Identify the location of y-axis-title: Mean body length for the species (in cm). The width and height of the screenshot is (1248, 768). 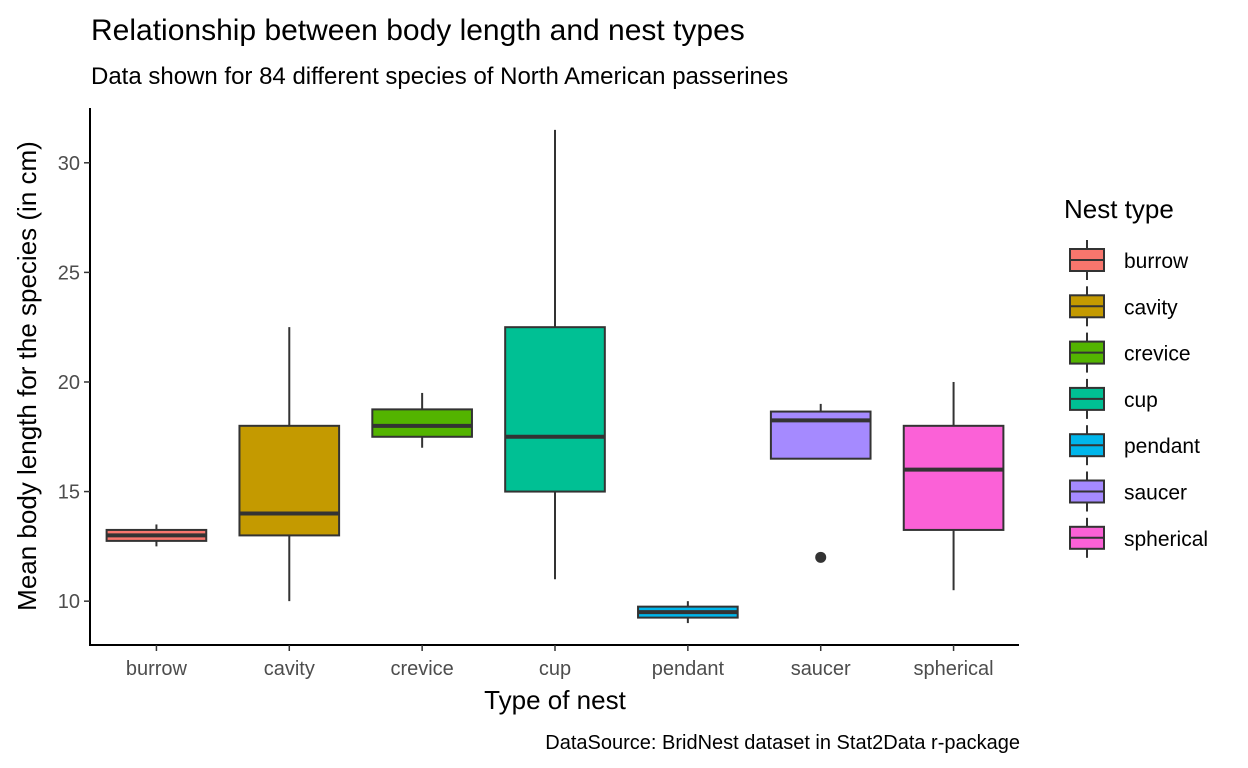
(27, 376).